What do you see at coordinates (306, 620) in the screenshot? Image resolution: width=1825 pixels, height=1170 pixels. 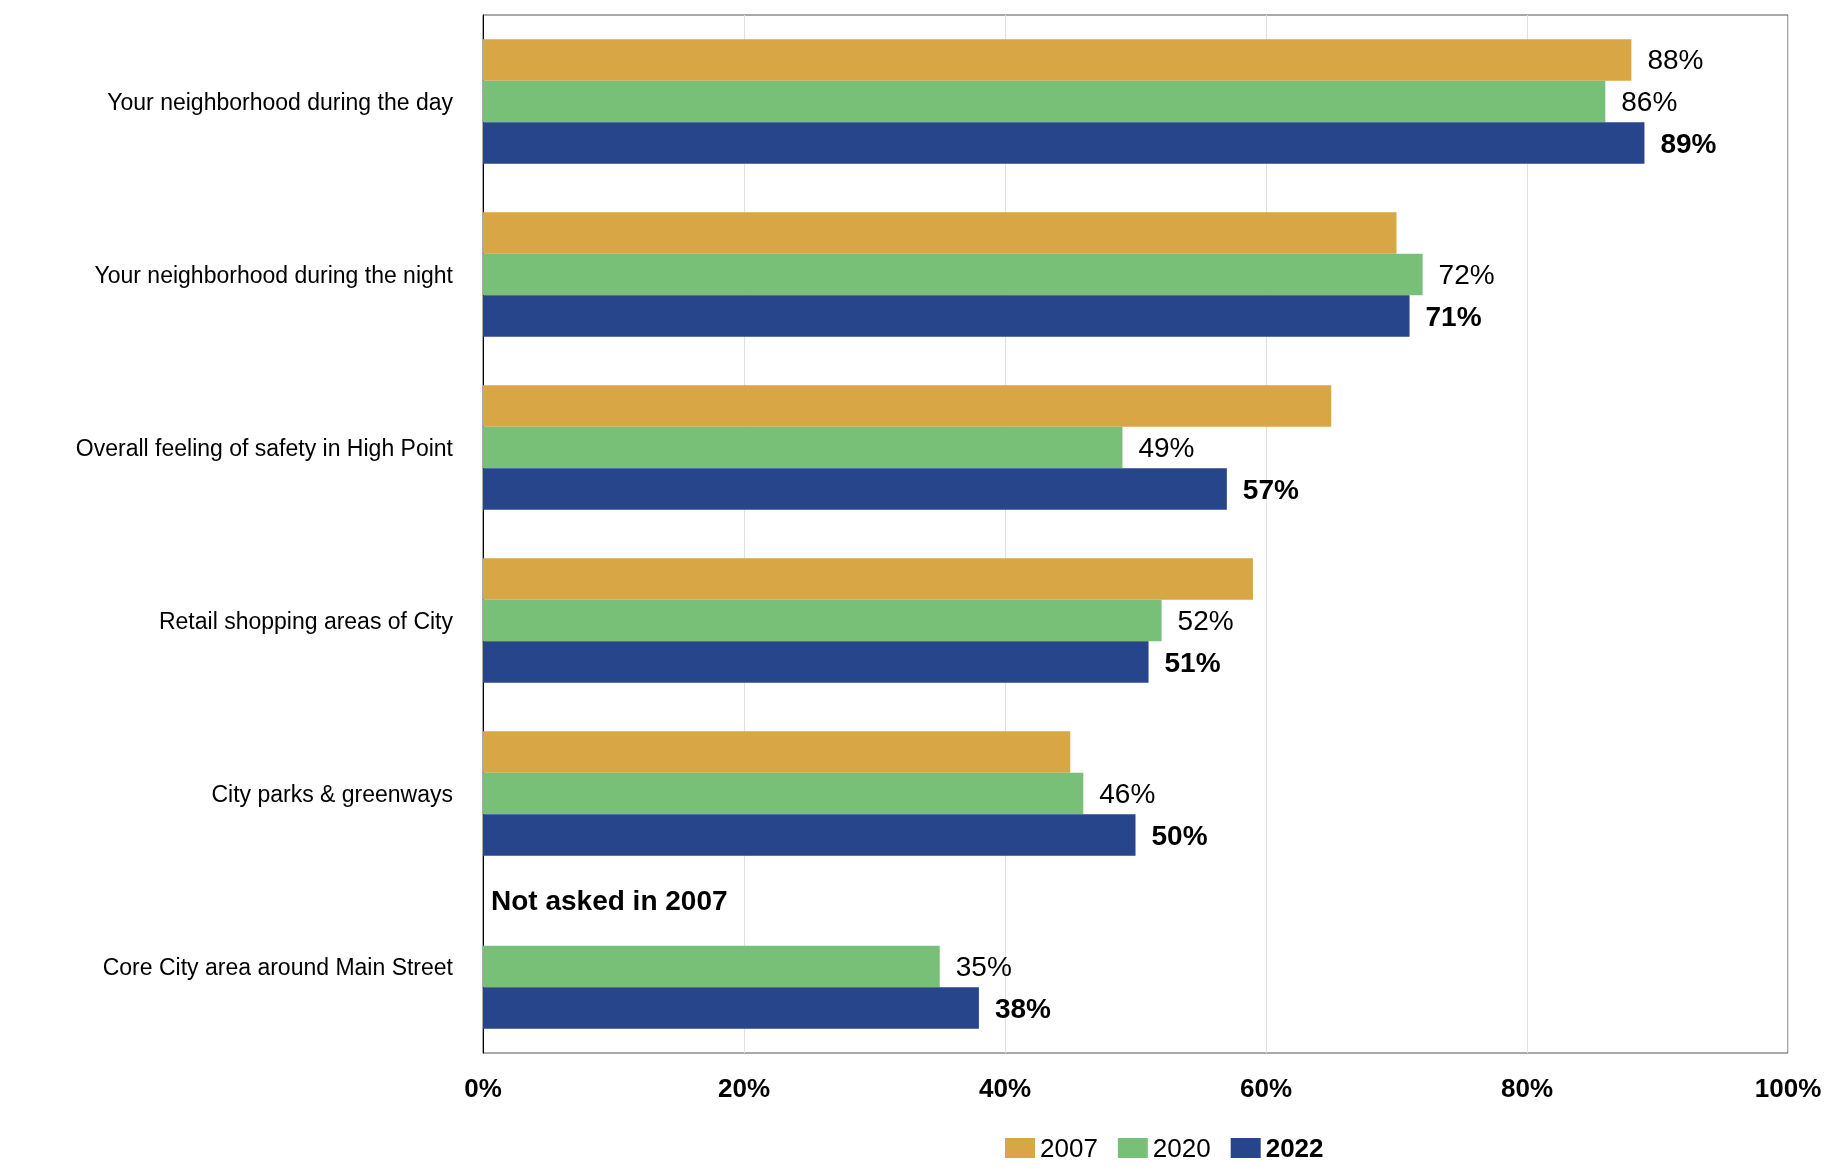 I see `y-tick-label: Retail shopping areas of City` at bounding box center [306, 620].